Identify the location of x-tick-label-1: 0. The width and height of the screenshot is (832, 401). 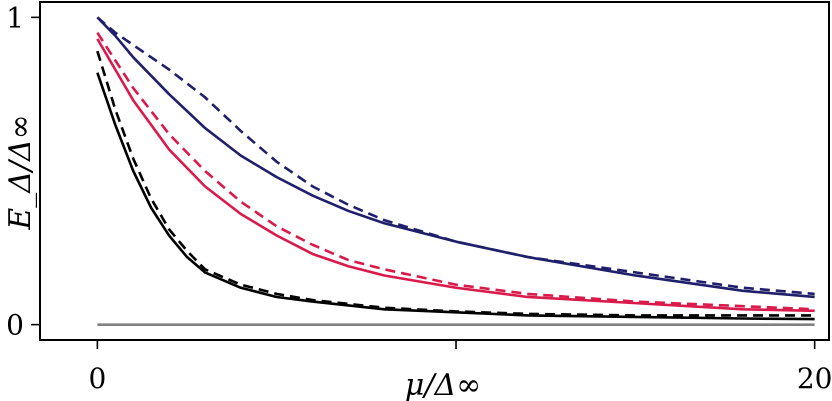
(97, 378).